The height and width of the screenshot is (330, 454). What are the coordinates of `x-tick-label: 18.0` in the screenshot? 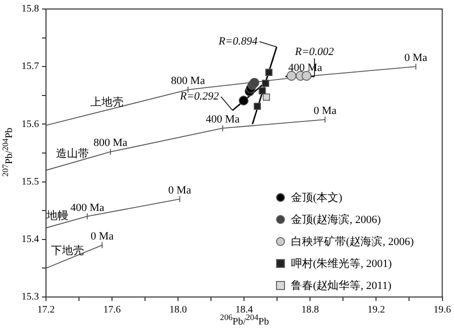 It's located at (178, 310).